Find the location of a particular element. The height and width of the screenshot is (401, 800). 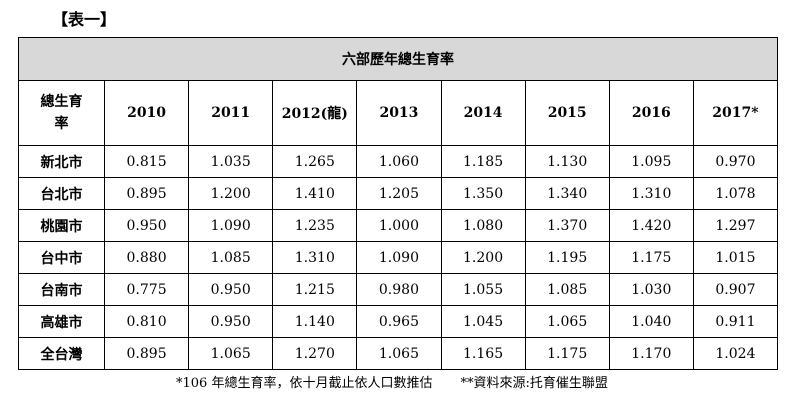

table-cell: 1.297 is located at coordinates (735, 225).